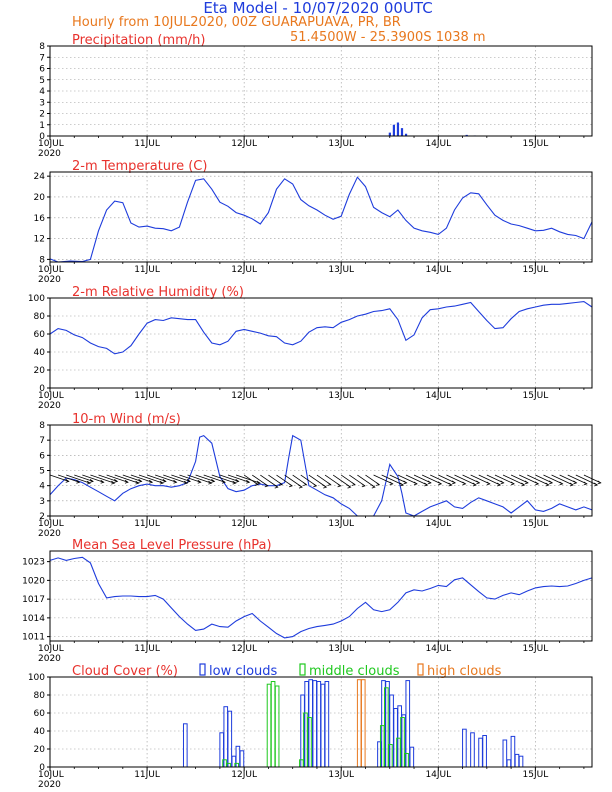  What do you see at coordinates (138, 40) in the screenshot?
I see `panel-title: Precipitation (mm/h)` at bounding box center [138, 40].